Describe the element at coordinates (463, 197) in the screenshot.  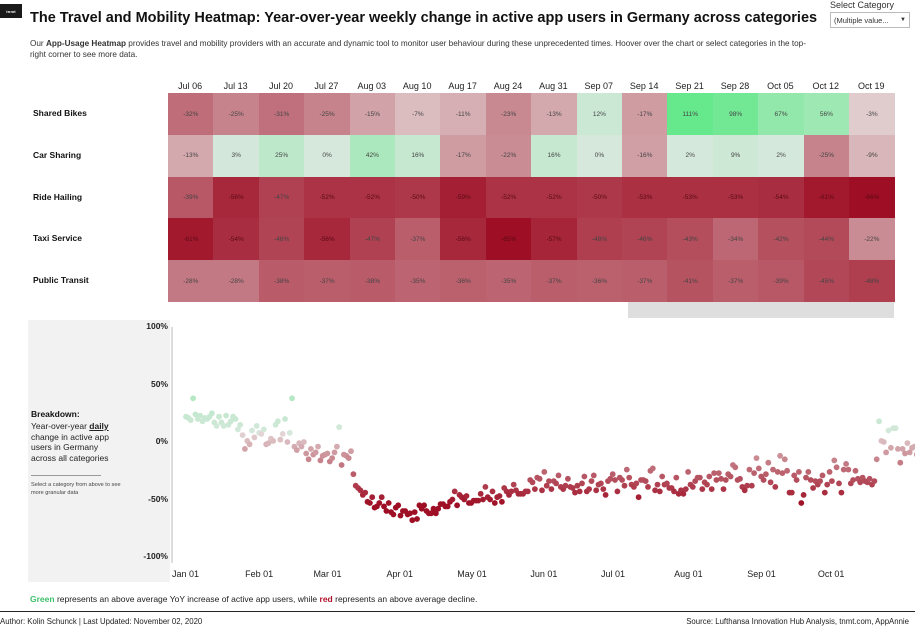
I see `heatmap-cell: -59%` at that location.